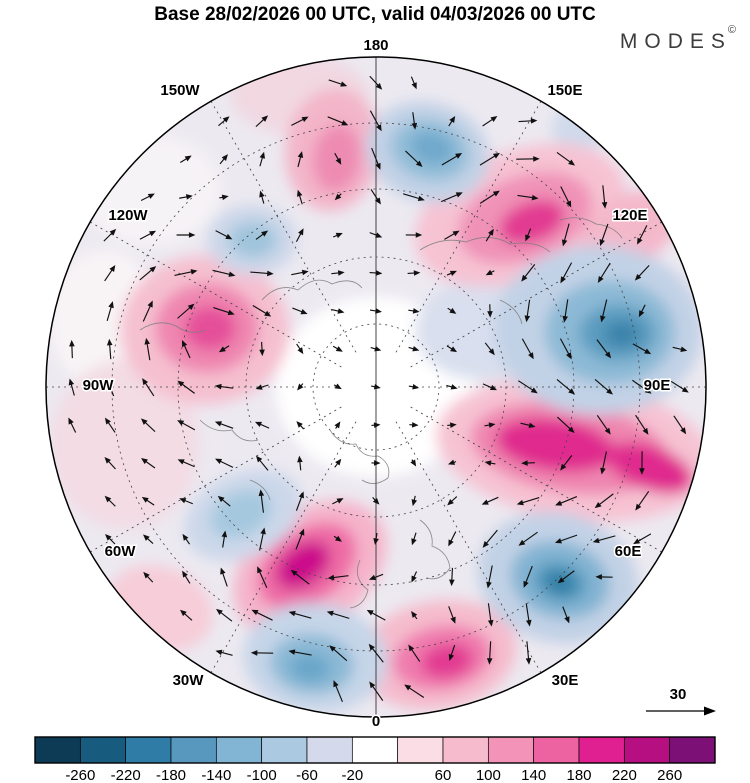  What do you see at coordinates (121, 551) in the screenshot?
I see `longitude-label: 60W` at bounding box center [121, 551].